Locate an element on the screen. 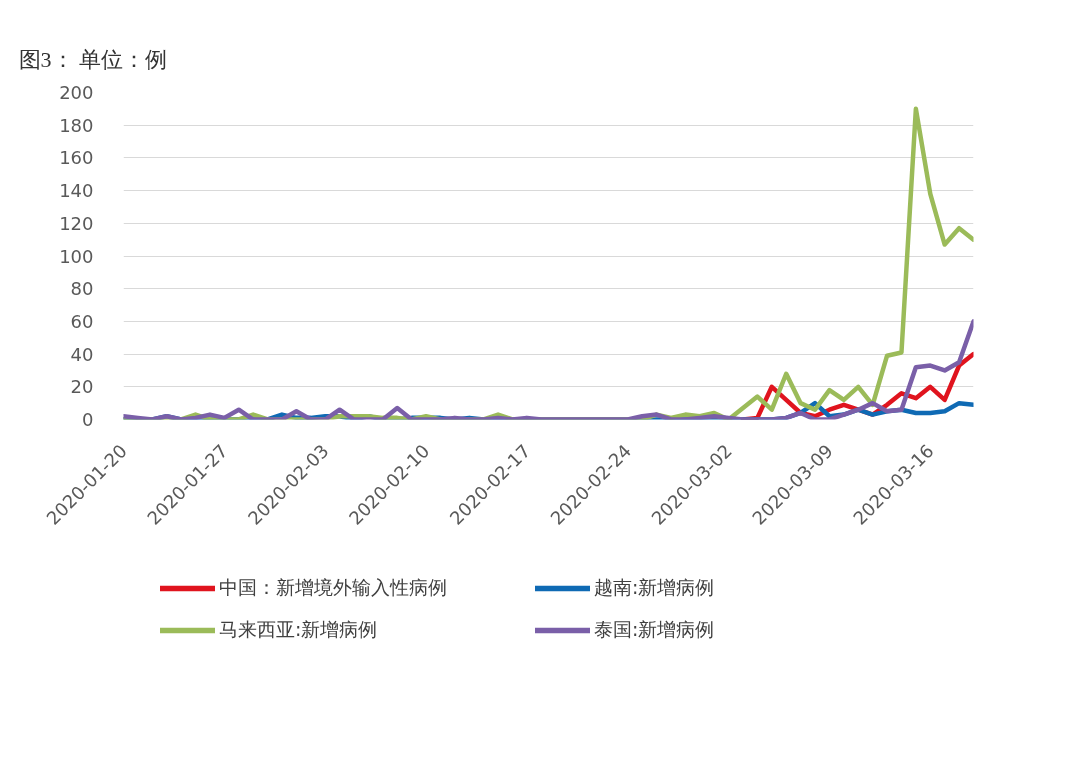 This screenshot has height=760, width=1080. y-tick-label: 20 is located at coordinates (82, 387).